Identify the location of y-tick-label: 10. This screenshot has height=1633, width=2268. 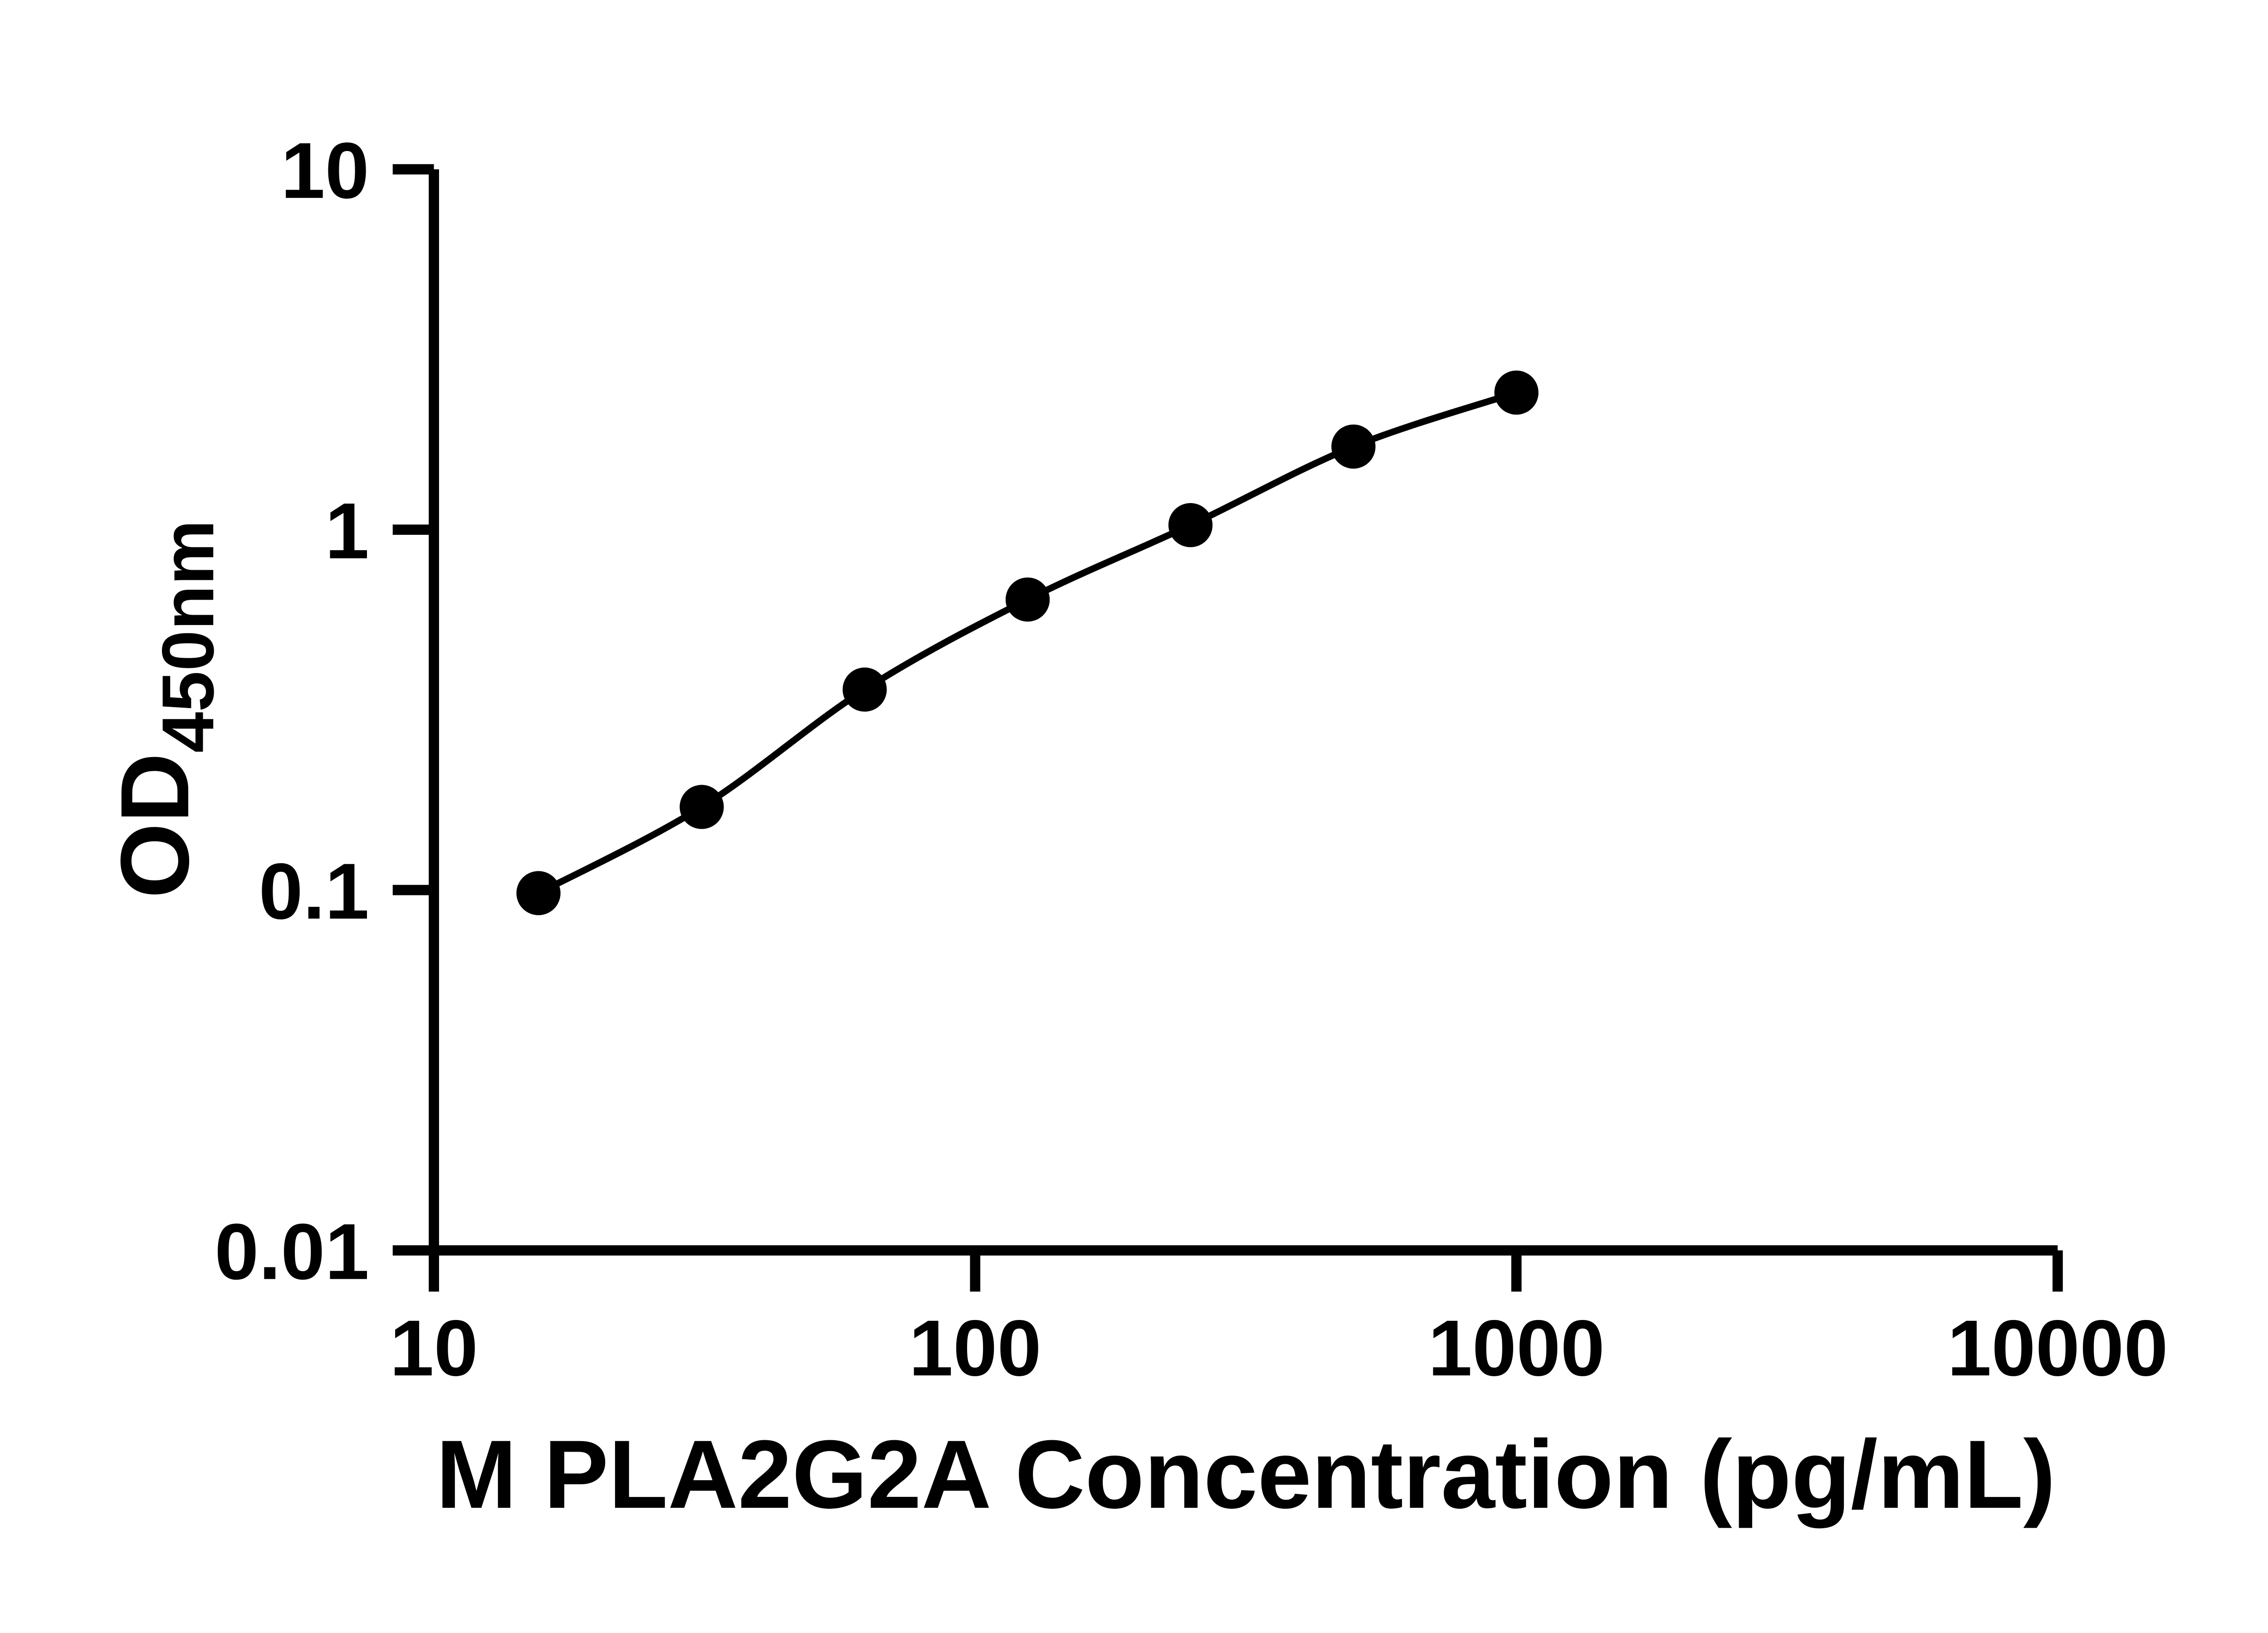
(325, 170).